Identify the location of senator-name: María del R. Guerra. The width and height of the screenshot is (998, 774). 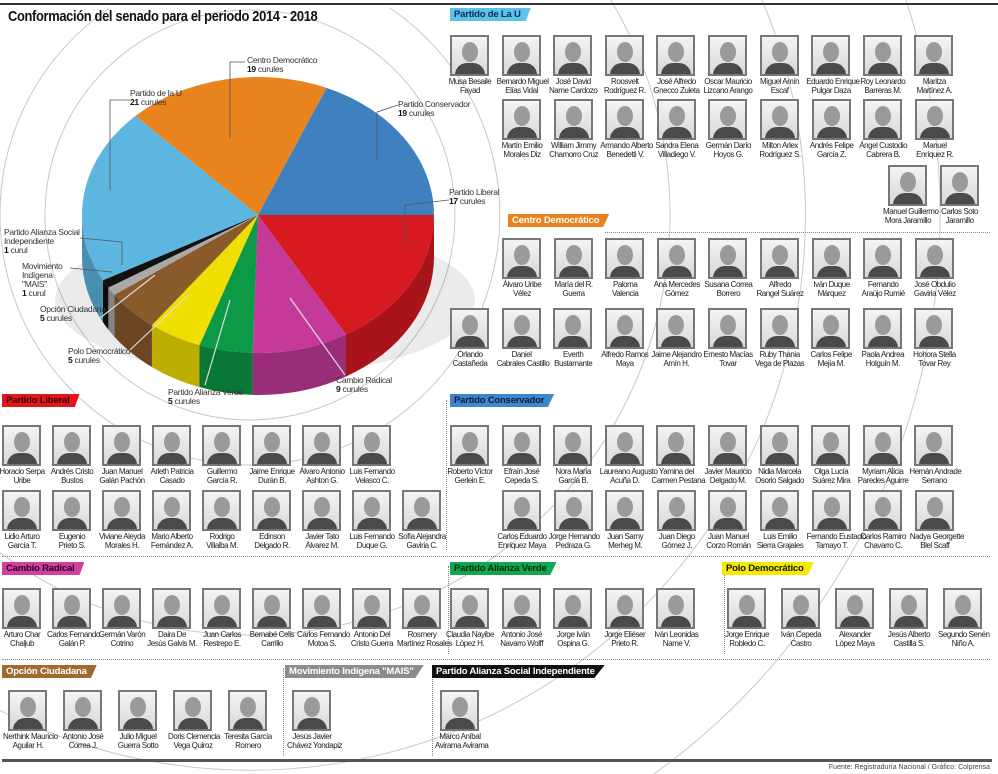
(574, 289).